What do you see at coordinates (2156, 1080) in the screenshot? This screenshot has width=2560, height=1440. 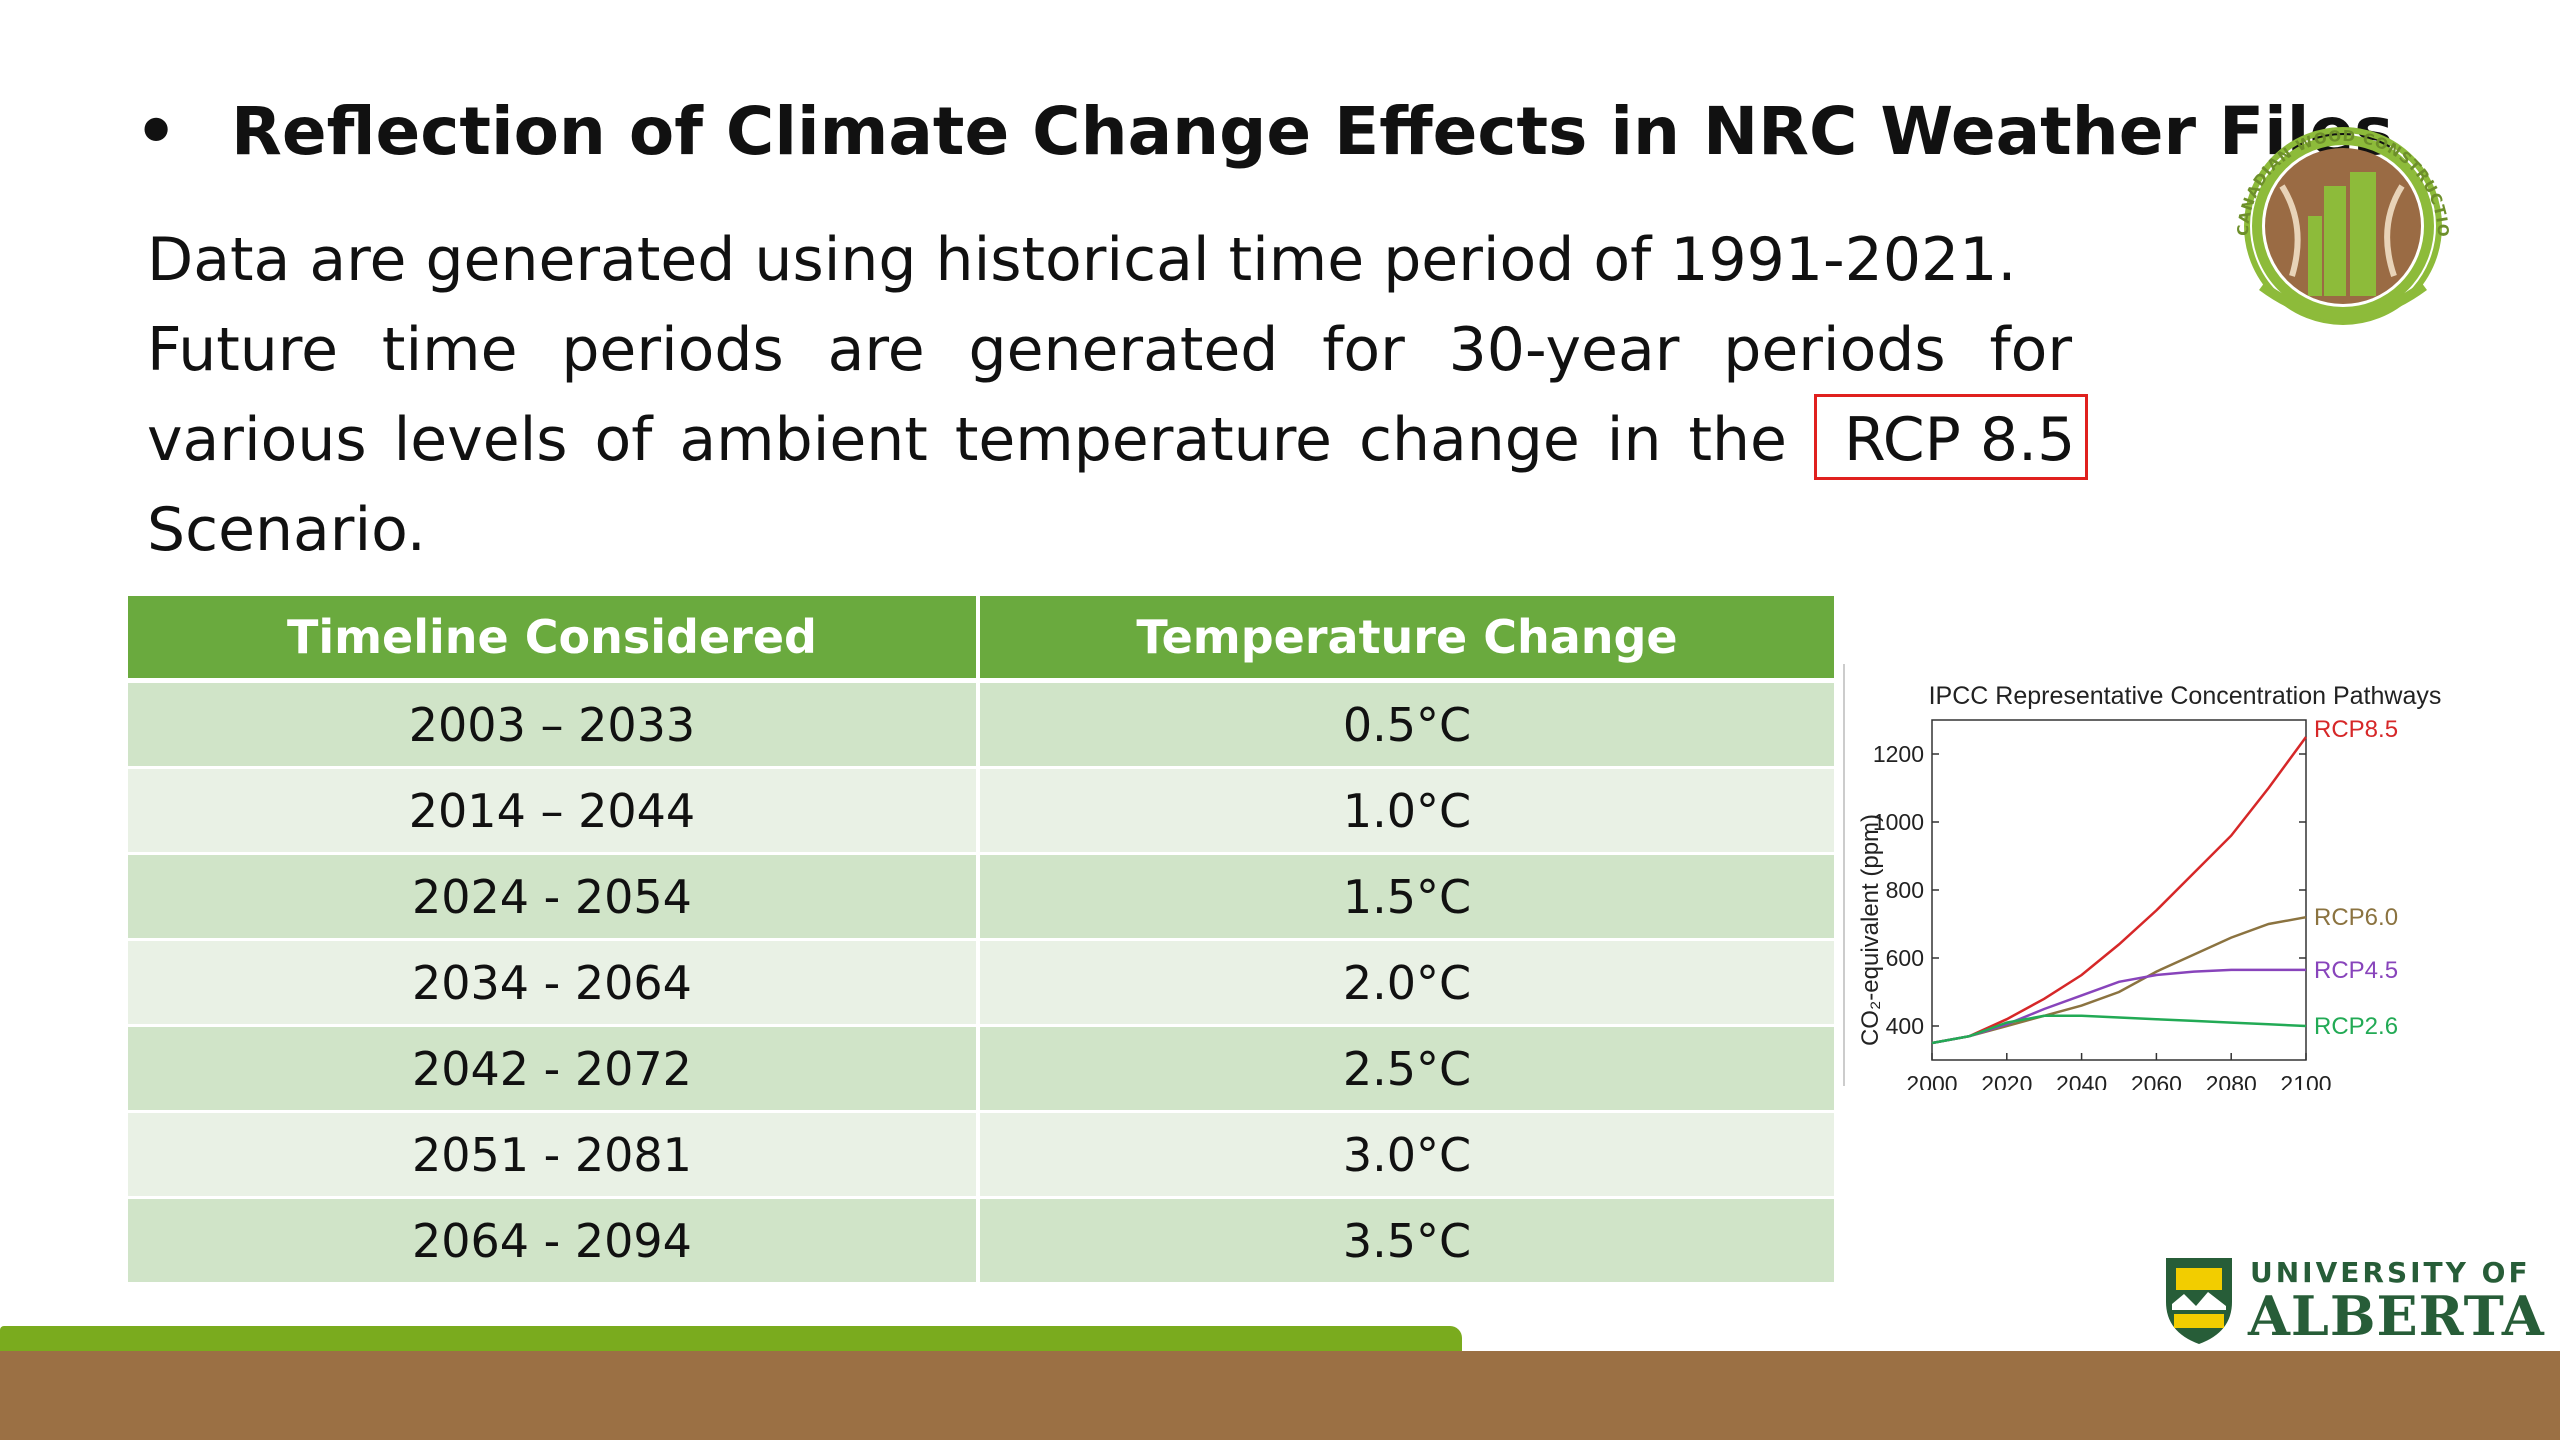 I see `x-tick-label: 2060` at bounding box center [2156, 1080].